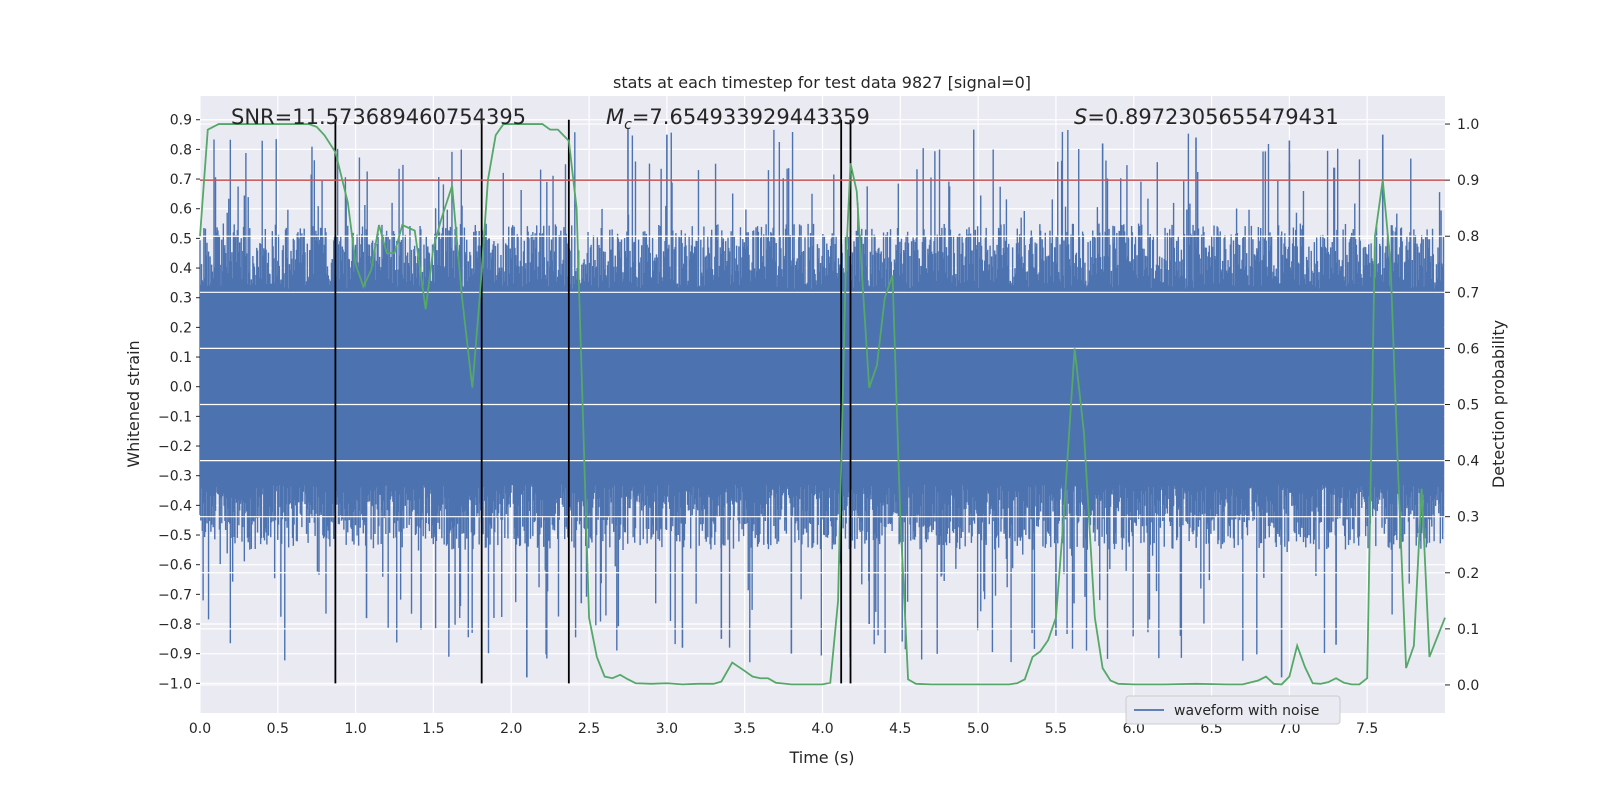  What do you see at coordinates (1468, 293) in the screenshot?
I see `y-right-tick-label: 0.7` at bounding box center [1468, 293].